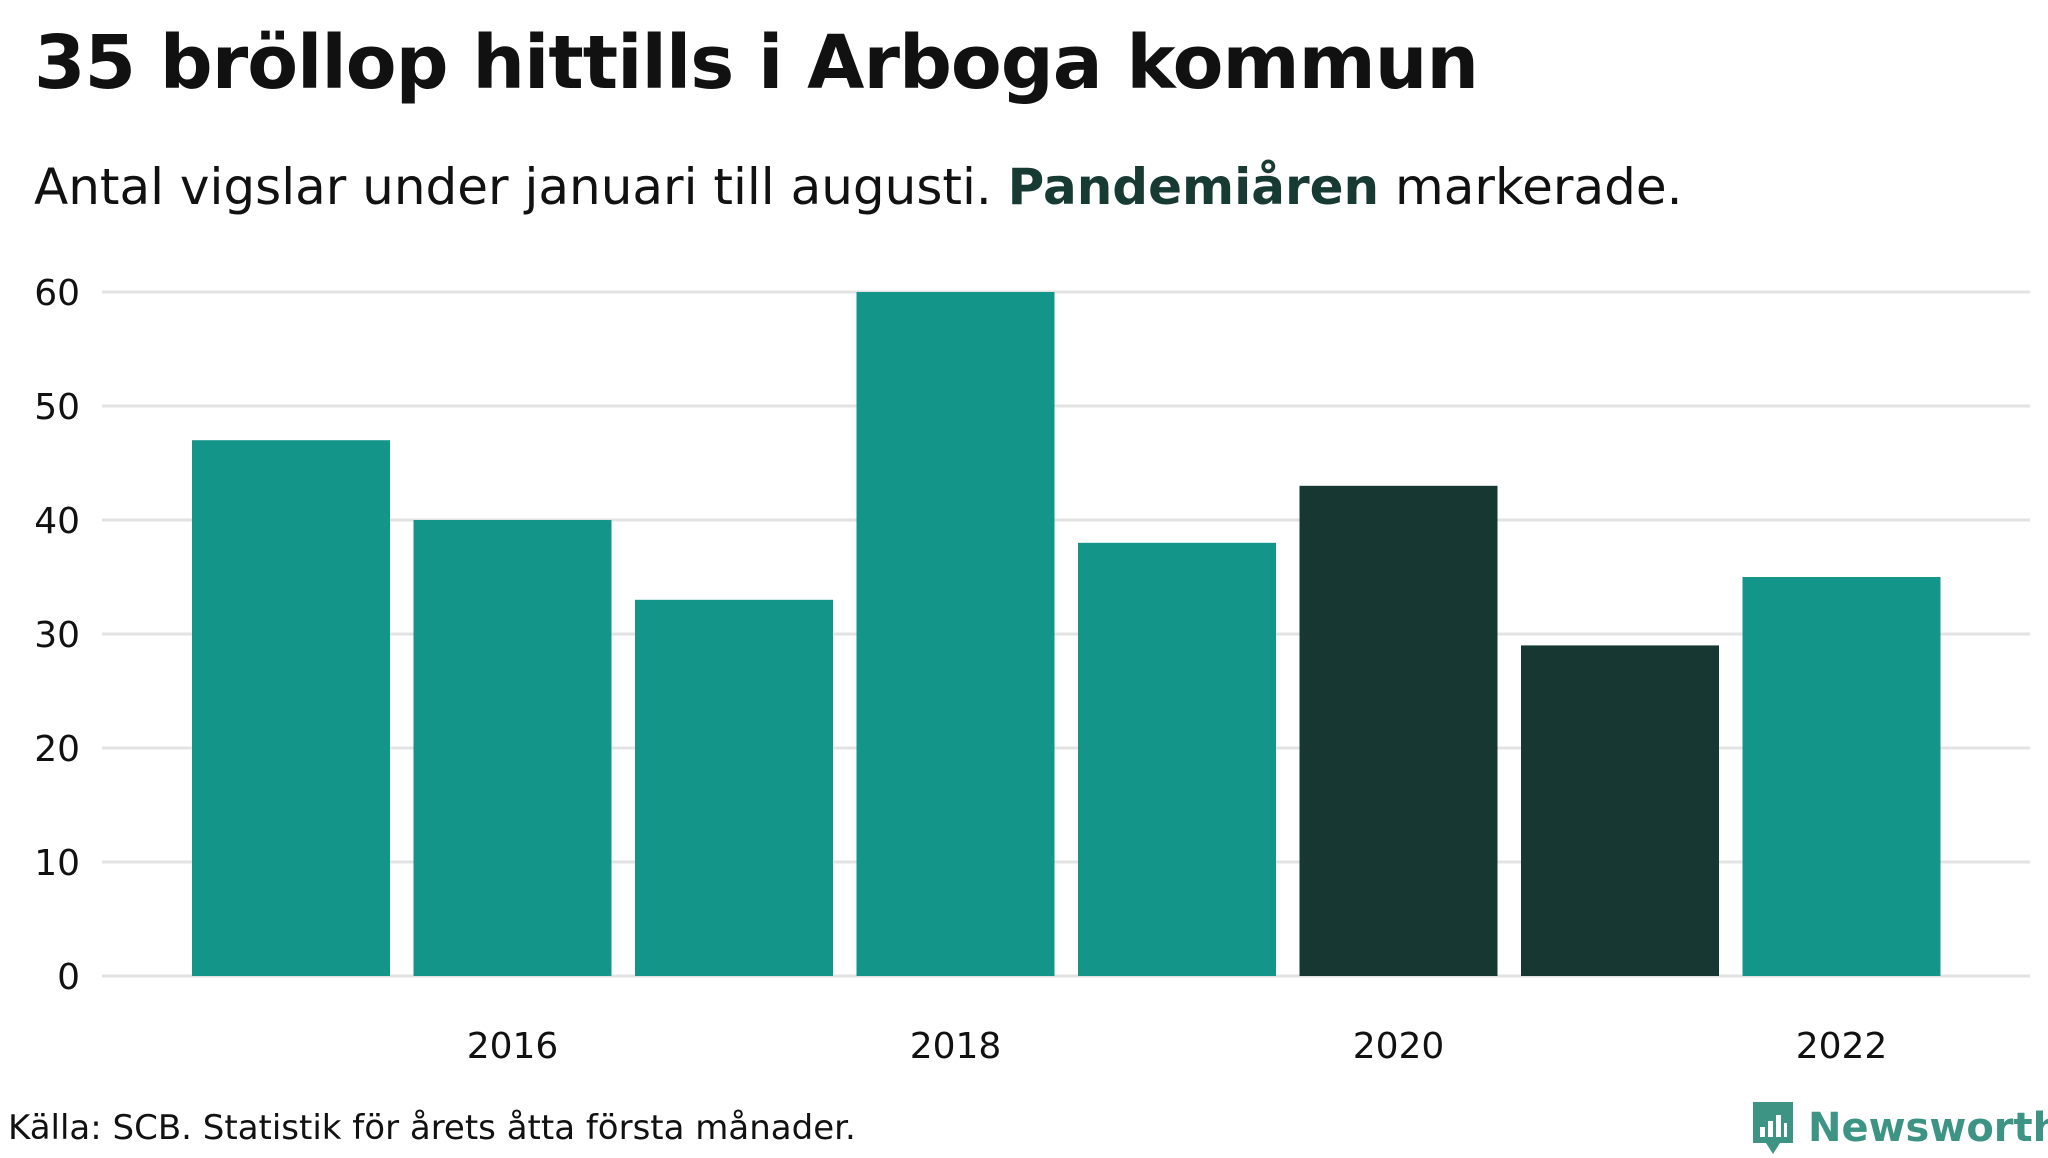  What do you see at coordinates (1177, 759) in the screenshot?
I see `bar-2019` at bounding box center [1177, 759].